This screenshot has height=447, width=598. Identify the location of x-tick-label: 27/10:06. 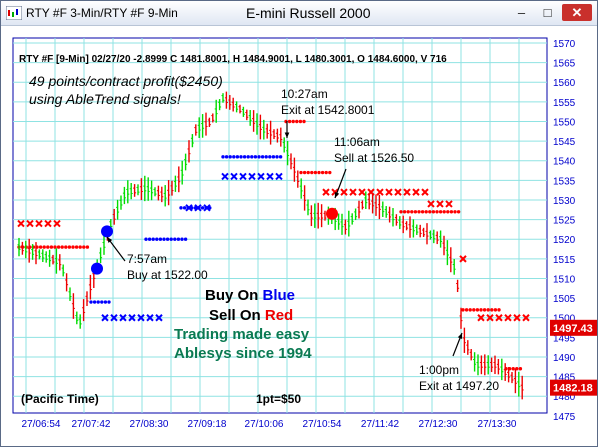
(264, 424).